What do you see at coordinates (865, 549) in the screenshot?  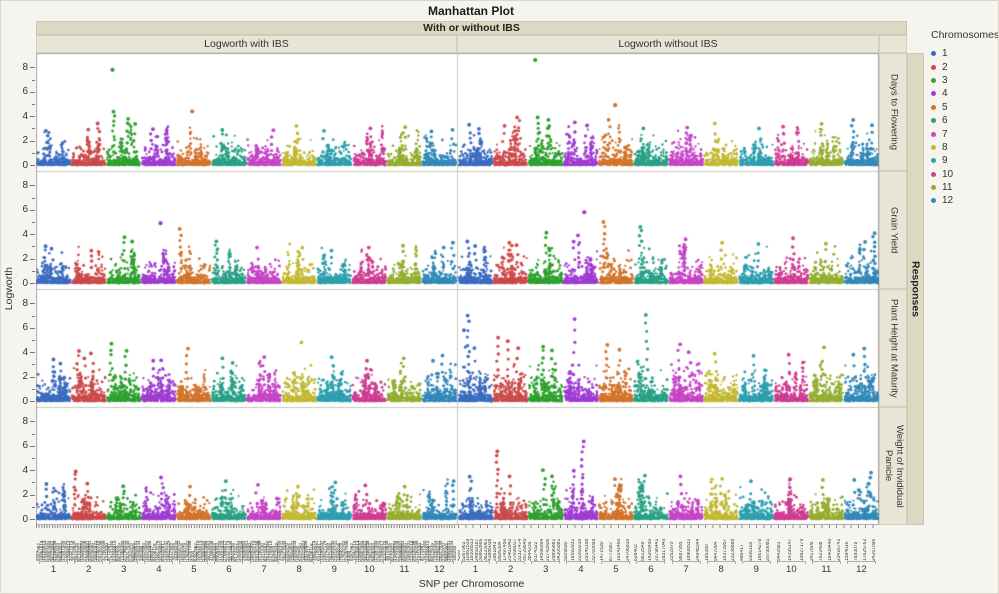 I see `snp-tick-label: 17625762` at bounding box center [865, 549].